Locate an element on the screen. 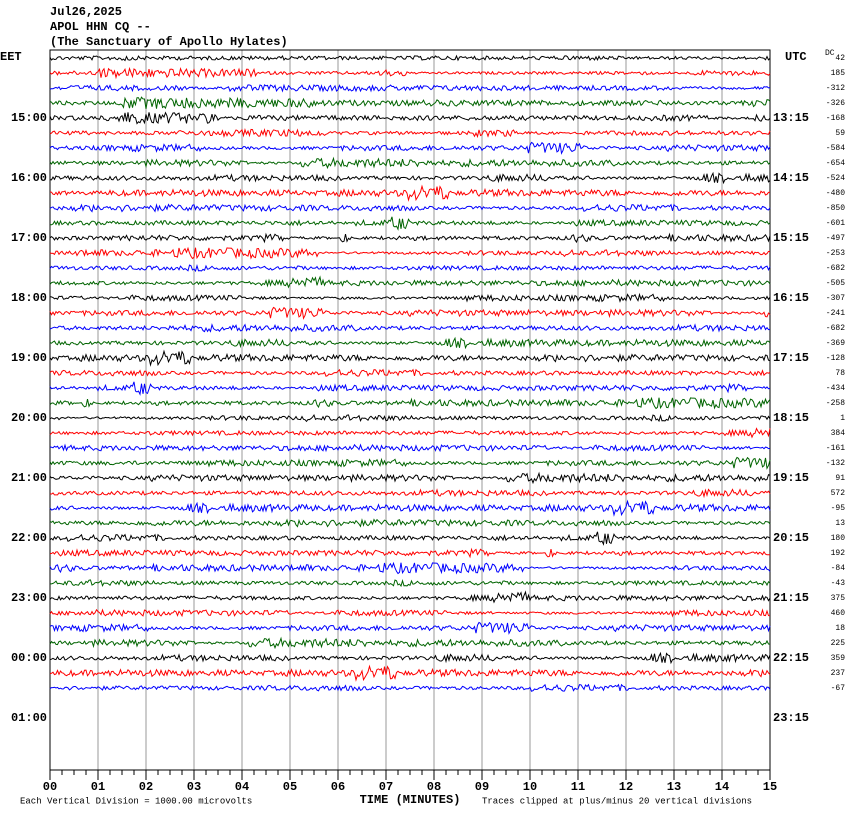  x-tick-label: 12 is located at coordinates (626, 787).